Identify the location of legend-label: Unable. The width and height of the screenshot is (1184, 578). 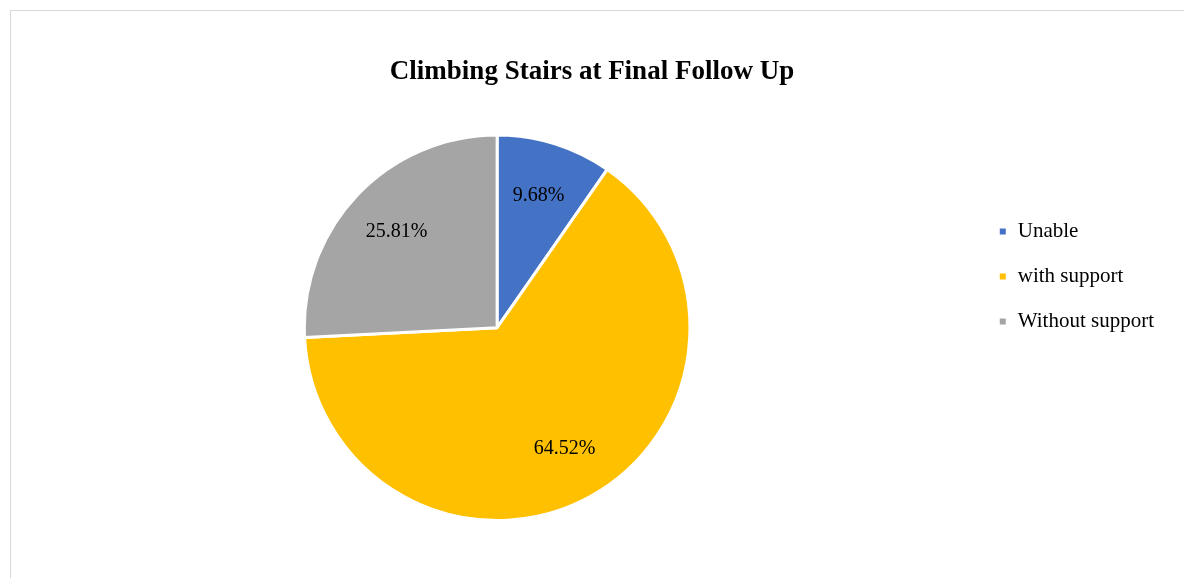
(1048, 230).